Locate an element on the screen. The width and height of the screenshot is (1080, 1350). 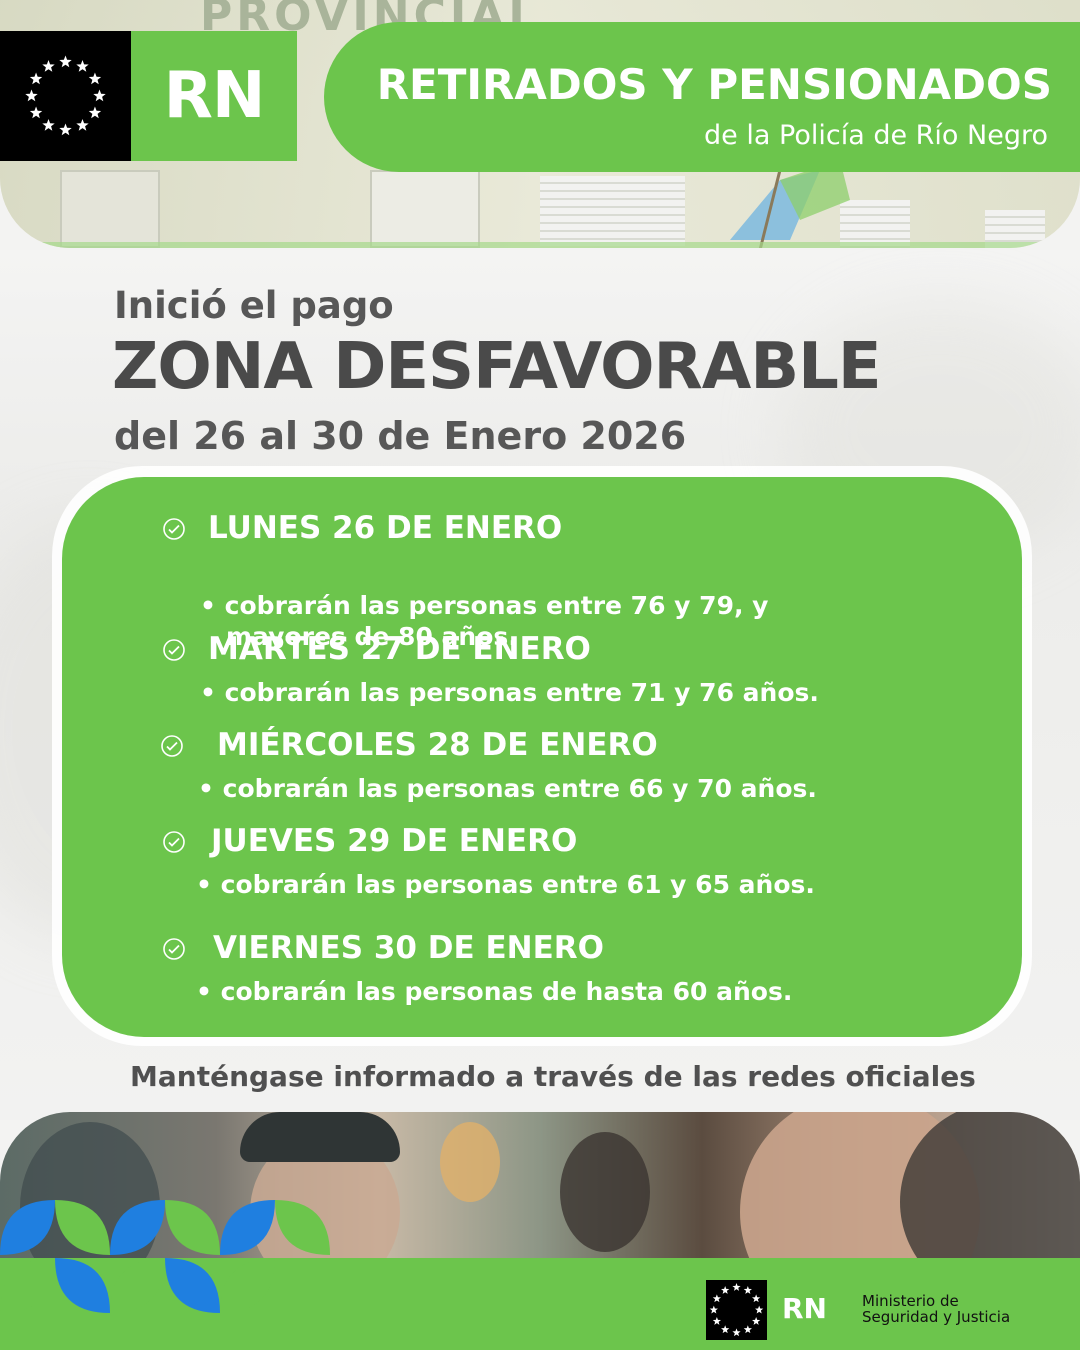
intro-line-1: Inició el pago is located at coordinates (254, 305).